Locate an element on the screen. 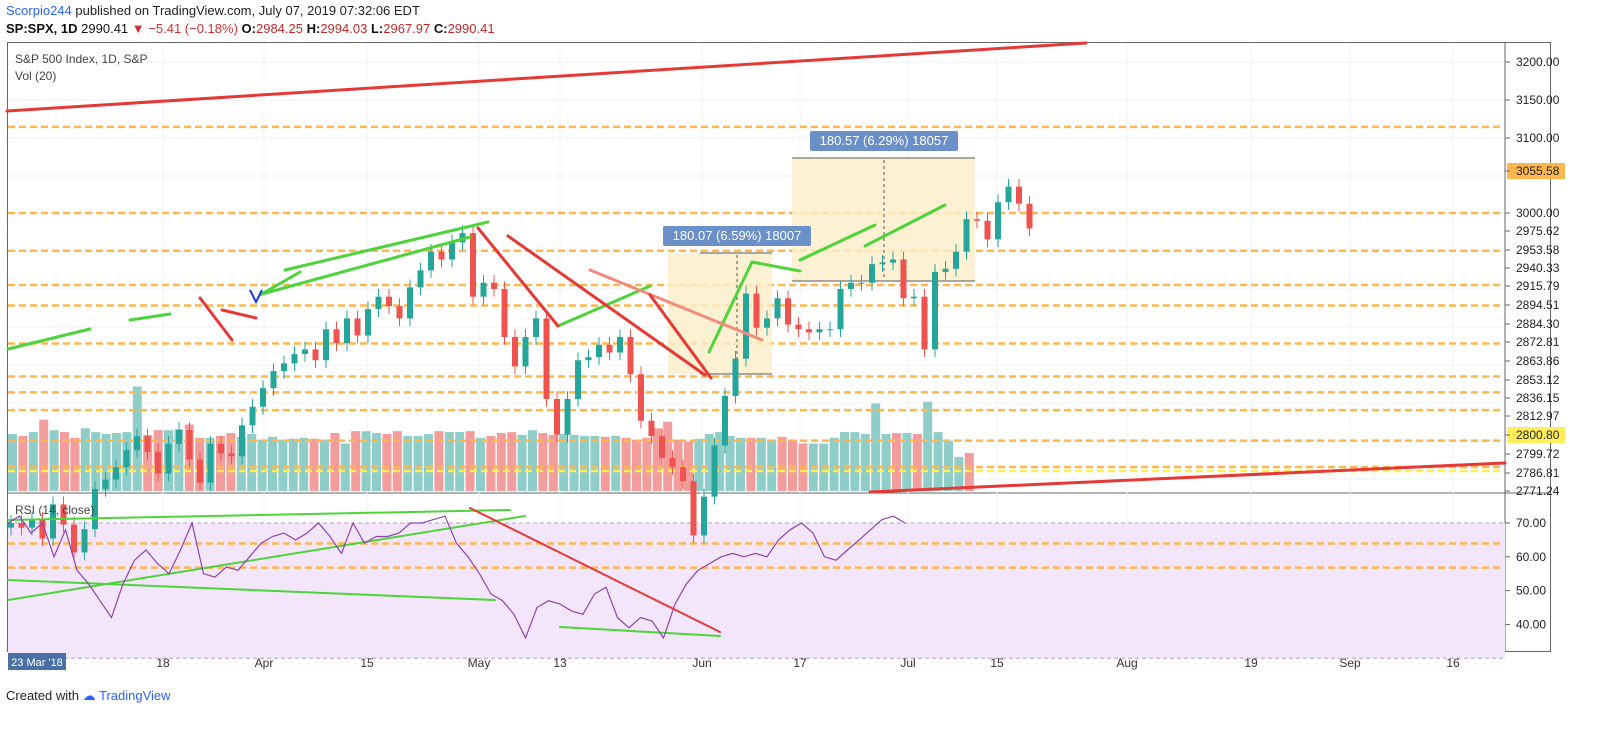 This screenshot has width=1615, height=733. low-value: 2967.97 is located at coordinates (407, 28).